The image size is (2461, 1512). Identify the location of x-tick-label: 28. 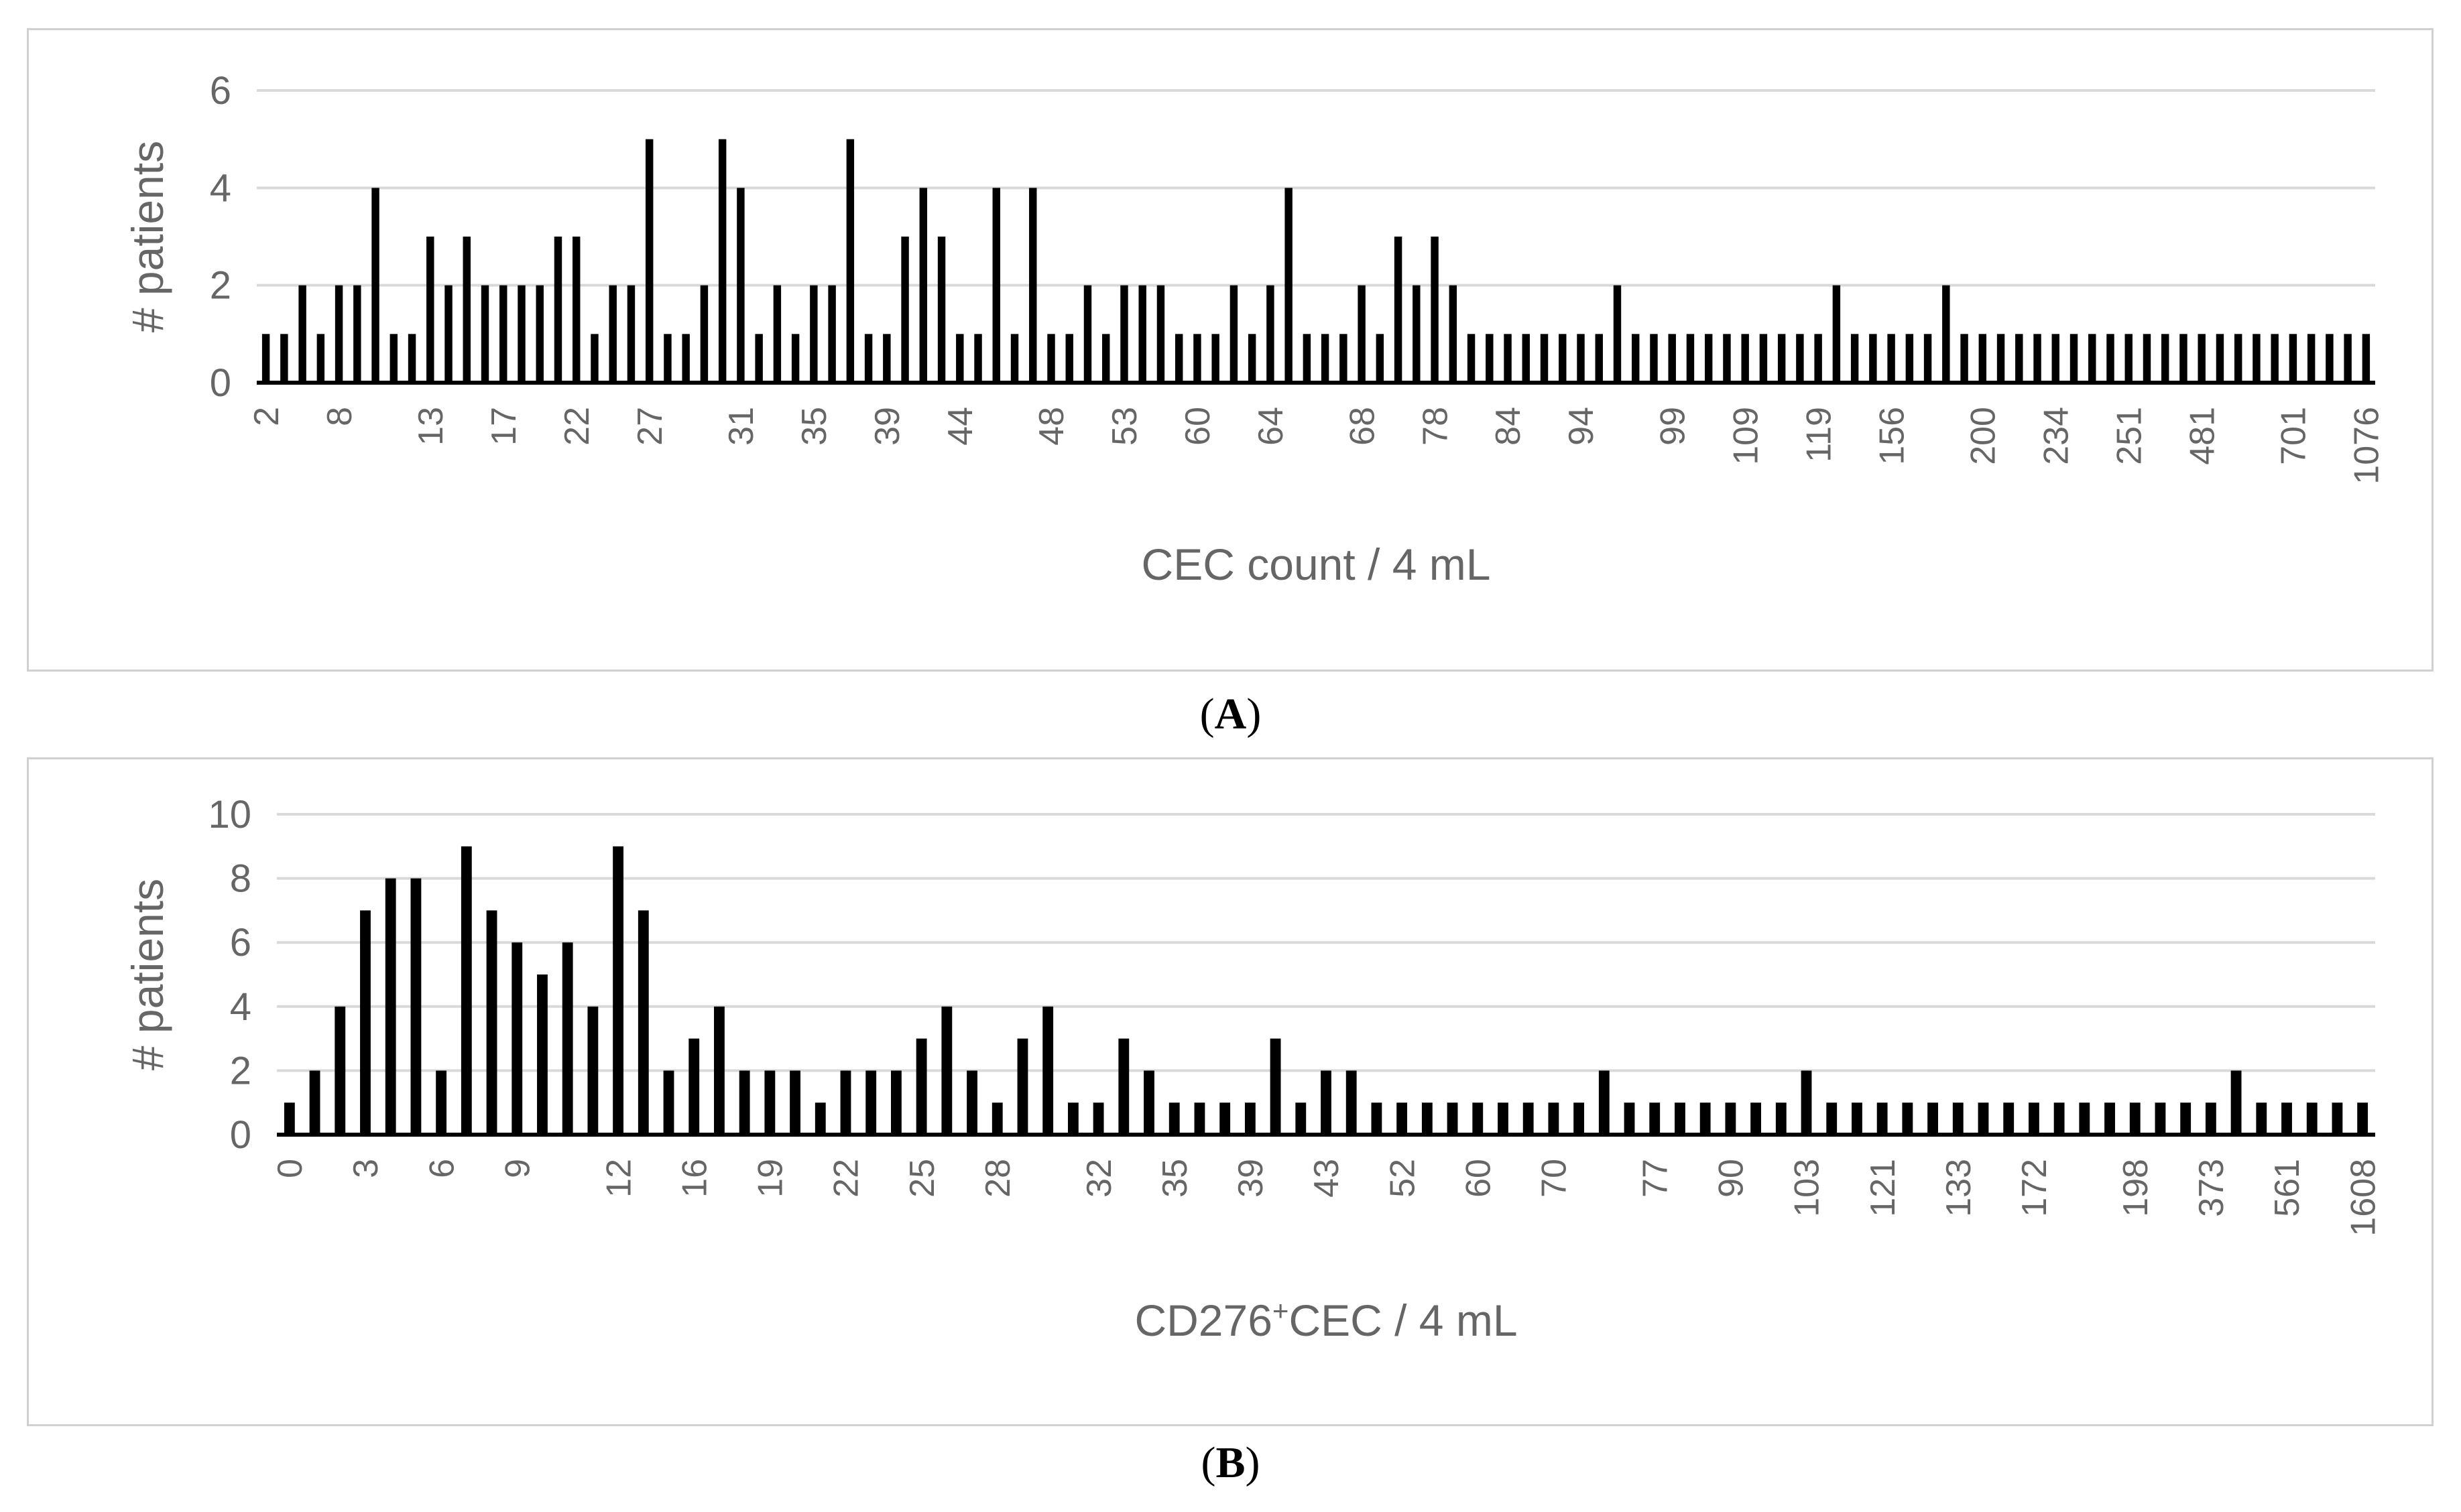
(998, 1179).